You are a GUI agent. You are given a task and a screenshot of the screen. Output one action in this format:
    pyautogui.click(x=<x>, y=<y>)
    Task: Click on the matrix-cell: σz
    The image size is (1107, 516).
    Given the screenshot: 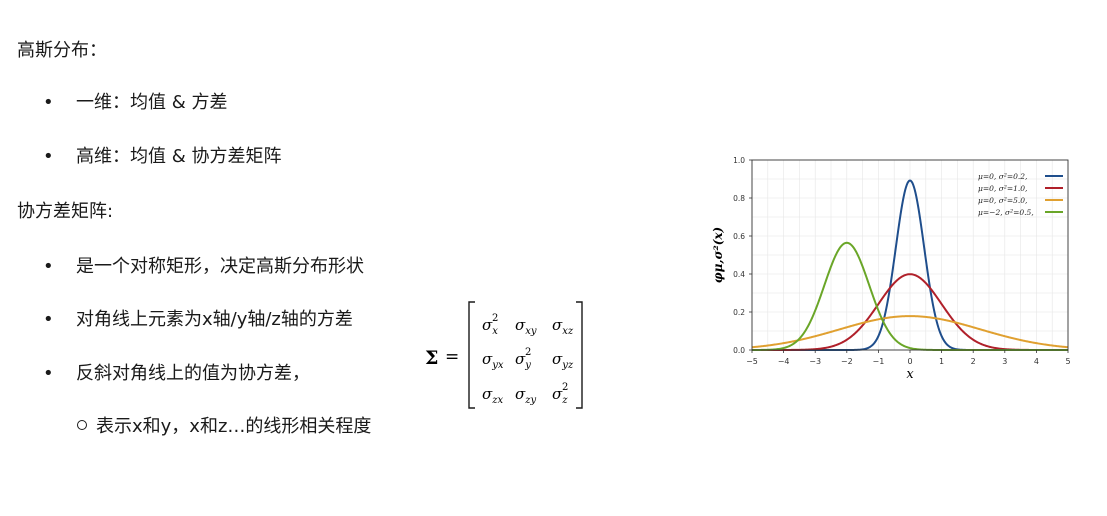 What is the action you would take?
    pyautogui.click(x=560, y=395)
    